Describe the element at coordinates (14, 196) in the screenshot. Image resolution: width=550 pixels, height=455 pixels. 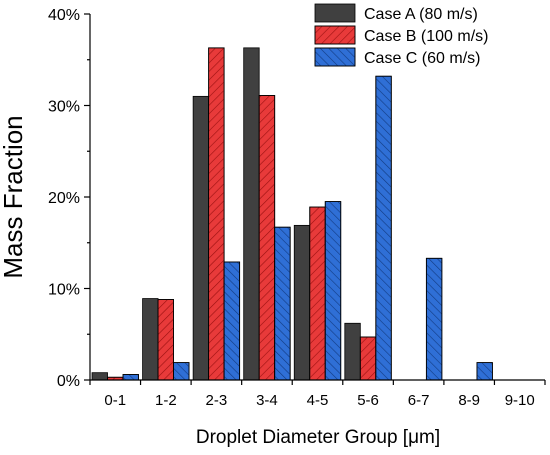
I see `y-axis-label: Mass Fraction` at that location.